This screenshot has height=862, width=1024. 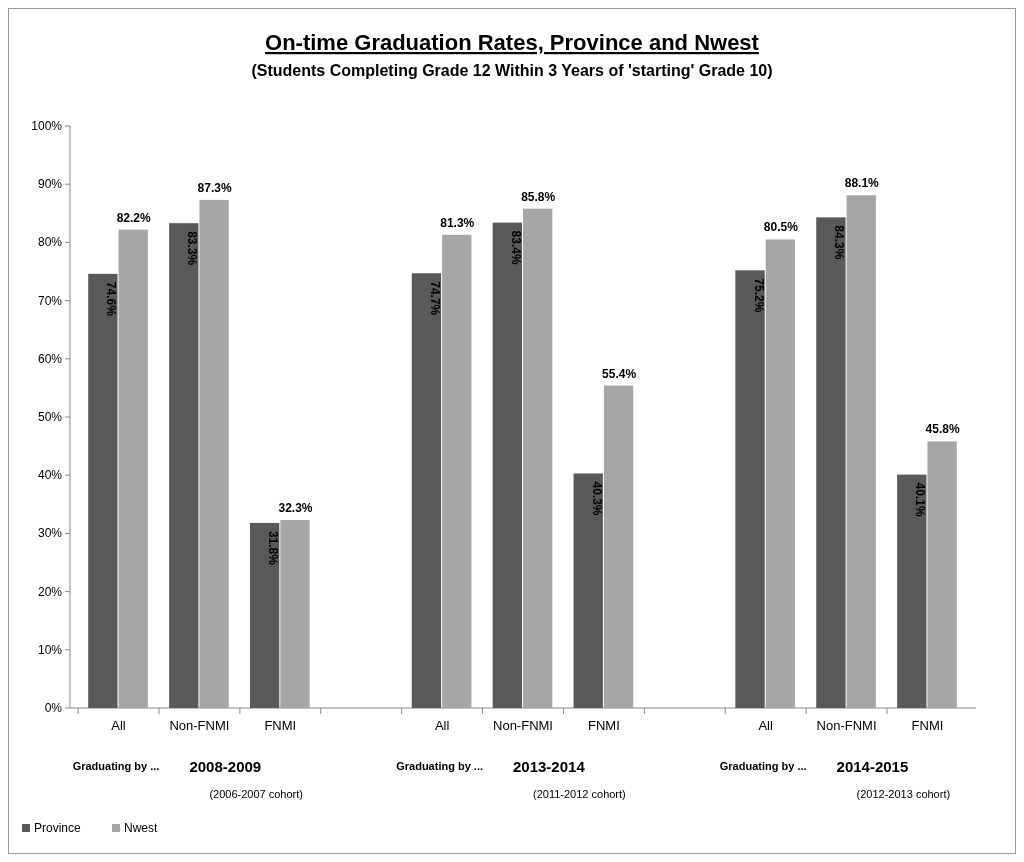 I want to click on data-label: 88.1%, so click(x=862, y=183).